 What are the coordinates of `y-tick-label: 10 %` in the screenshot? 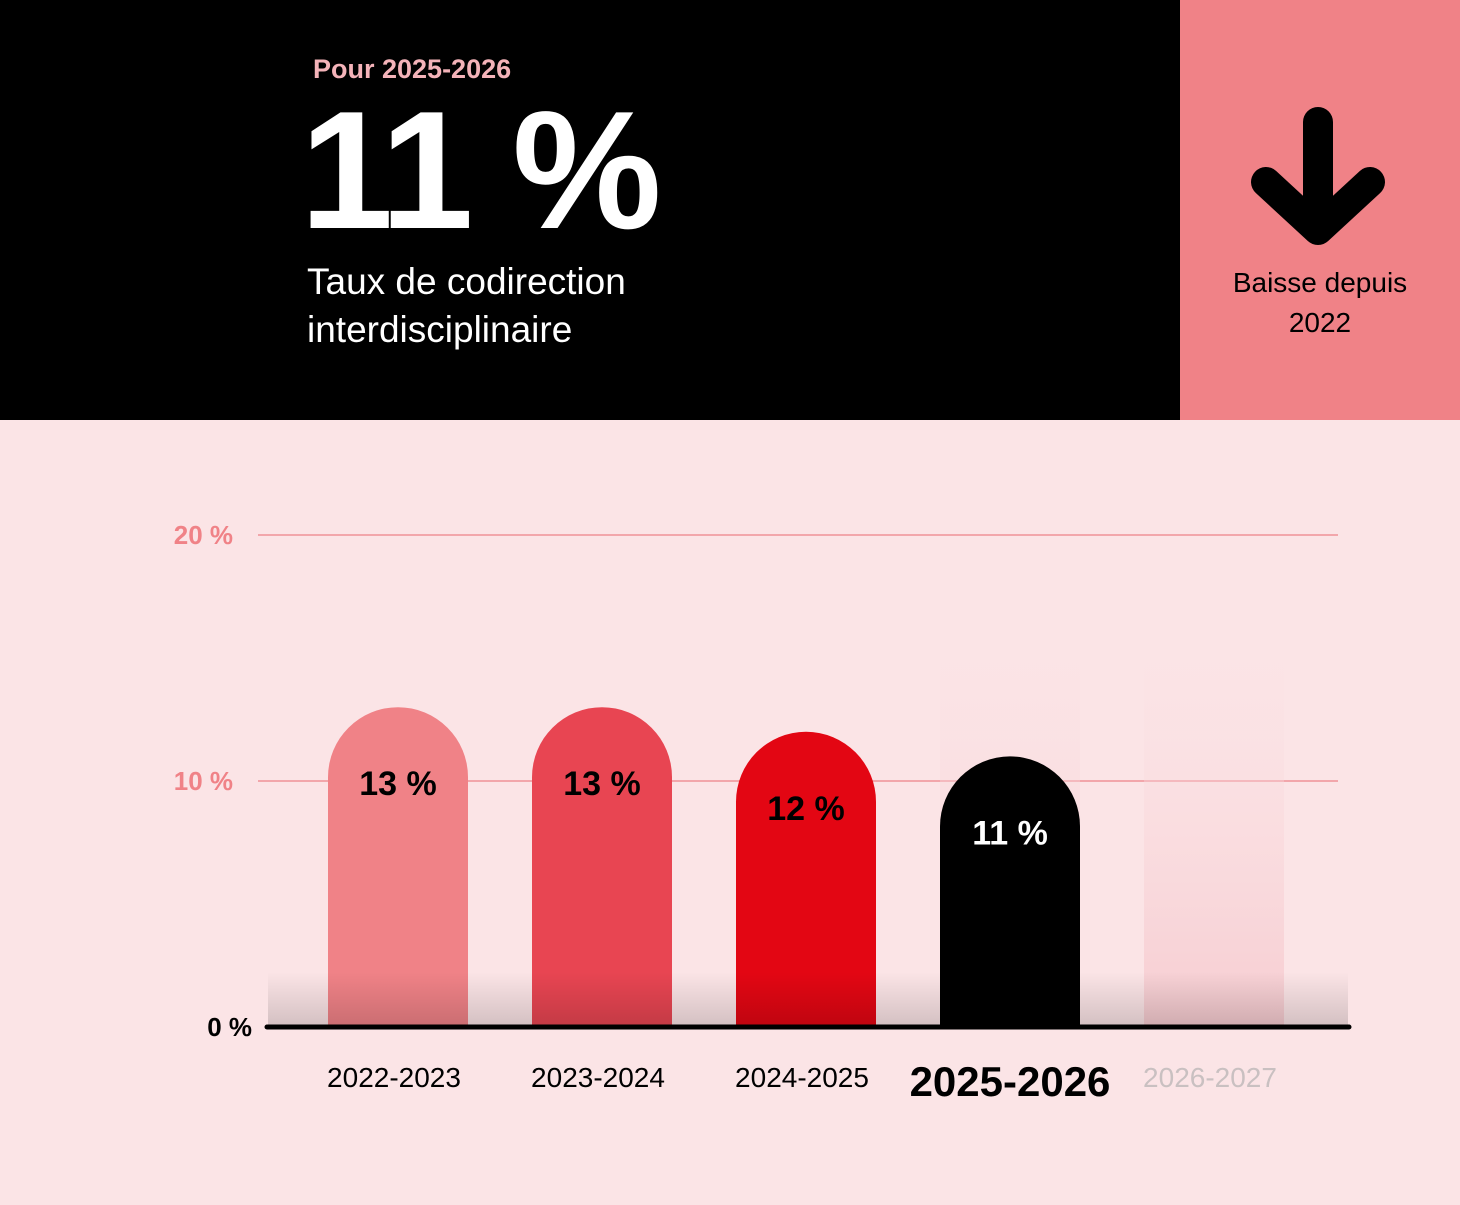 It's located at (203, 781).